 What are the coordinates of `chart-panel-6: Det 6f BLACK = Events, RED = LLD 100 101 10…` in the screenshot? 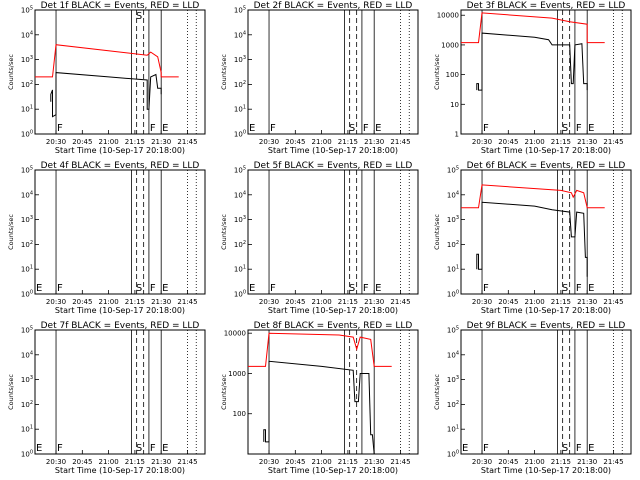 It's located at (532, 238).